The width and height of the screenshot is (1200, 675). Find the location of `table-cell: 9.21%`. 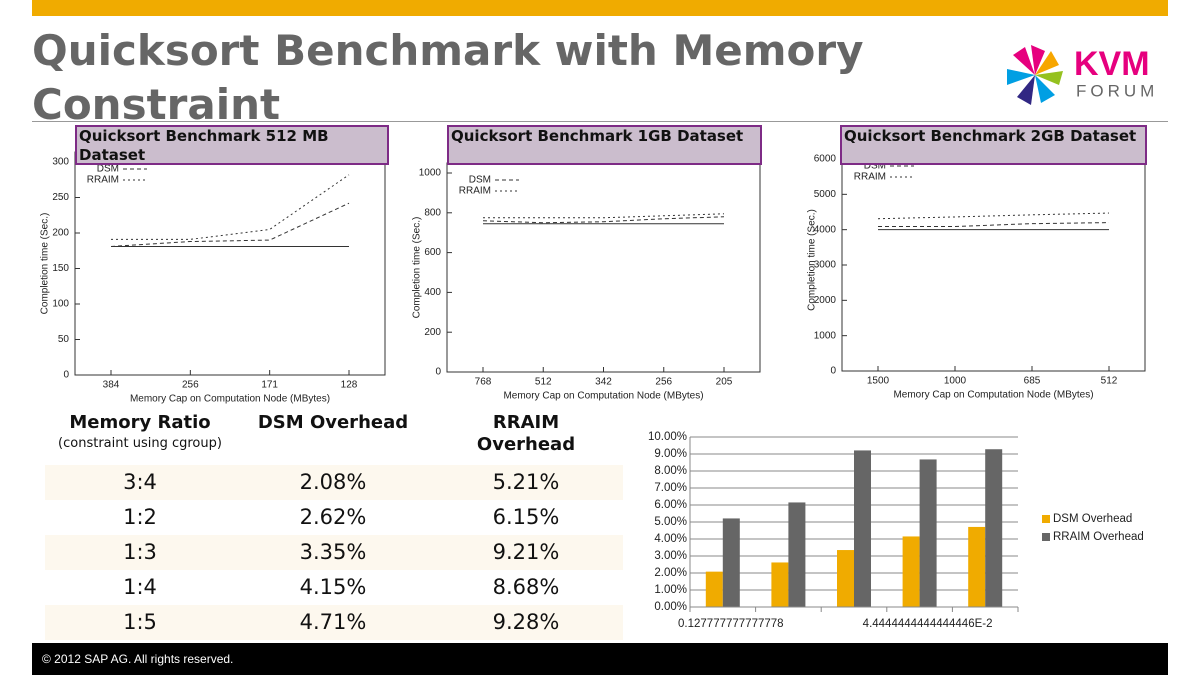

table-cell: 9.21% is located at coordinates (526, 552).